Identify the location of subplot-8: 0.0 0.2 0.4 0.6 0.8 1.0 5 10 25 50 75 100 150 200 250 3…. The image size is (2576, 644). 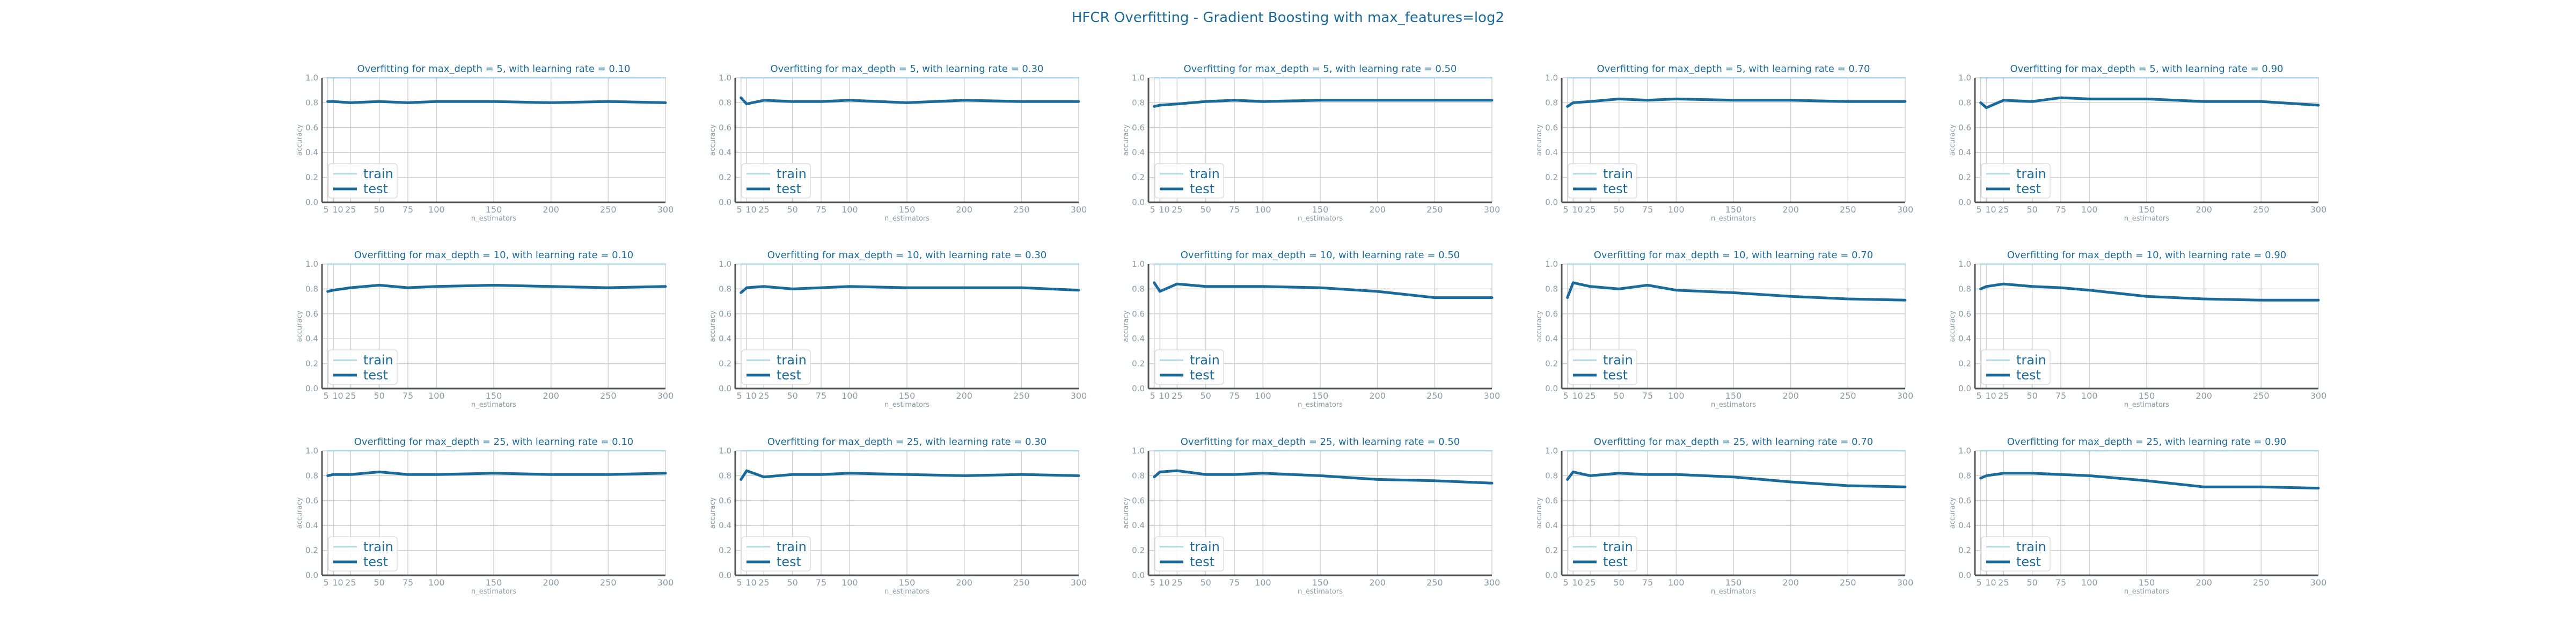
(1311, 329).